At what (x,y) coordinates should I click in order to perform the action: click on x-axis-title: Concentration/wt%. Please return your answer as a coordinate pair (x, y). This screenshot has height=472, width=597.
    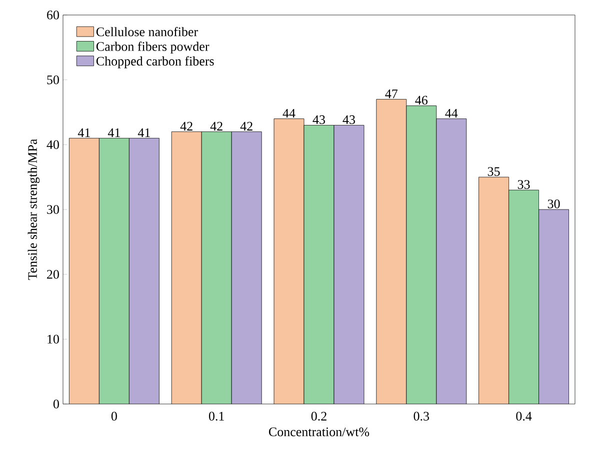
    Looking at the image, I should click on (319, 432).